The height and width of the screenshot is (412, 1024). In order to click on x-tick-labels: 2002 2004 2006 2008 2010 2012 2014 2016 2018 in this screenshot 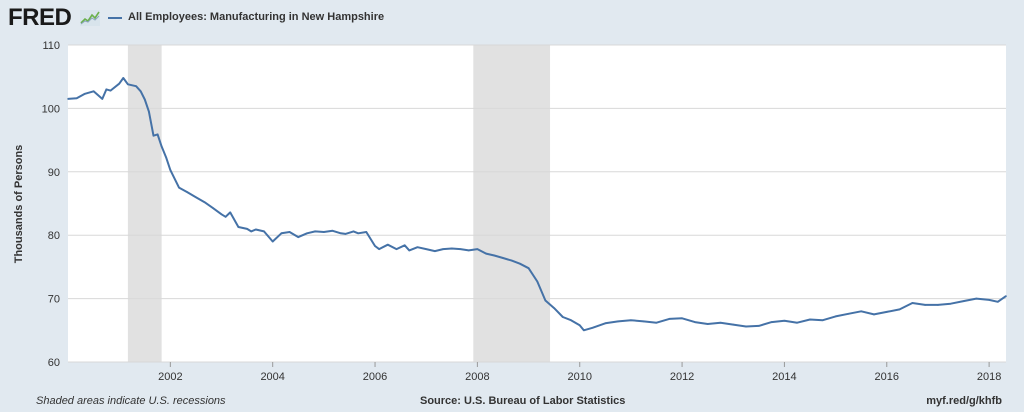, I will do `click(579, 377)`.